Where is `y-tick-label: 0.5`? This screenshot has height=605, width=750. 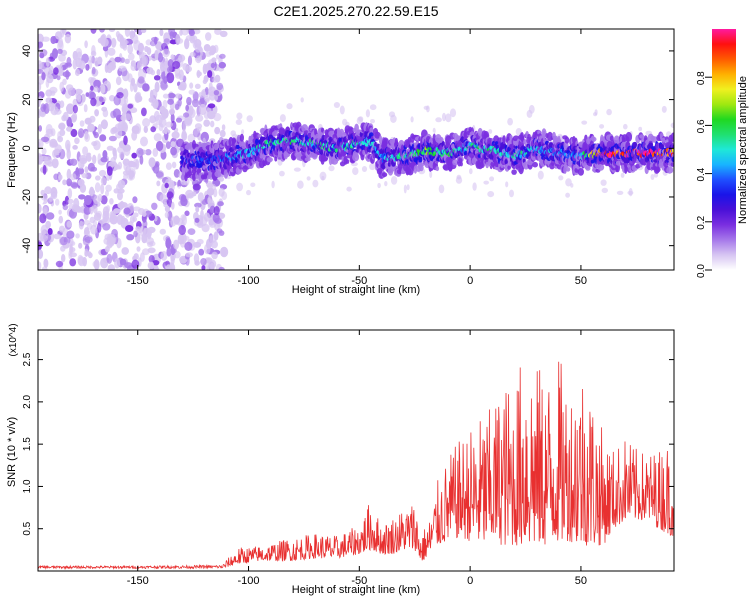 y-tick-label: 0.5 is located at coordinates (27, 528).